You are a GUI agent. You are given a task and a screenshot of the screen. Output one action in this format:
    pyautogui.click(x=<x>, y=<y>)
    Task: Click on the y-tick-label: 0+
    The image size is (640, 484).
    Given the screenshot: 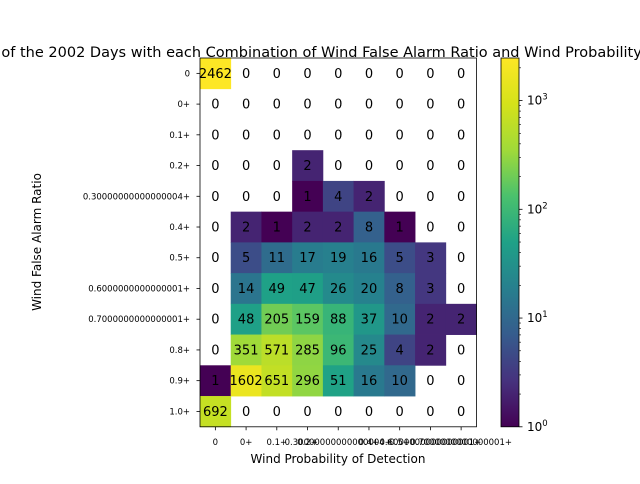 What is the action you would take?
    pyautogui.click(x=183, y=105)
    